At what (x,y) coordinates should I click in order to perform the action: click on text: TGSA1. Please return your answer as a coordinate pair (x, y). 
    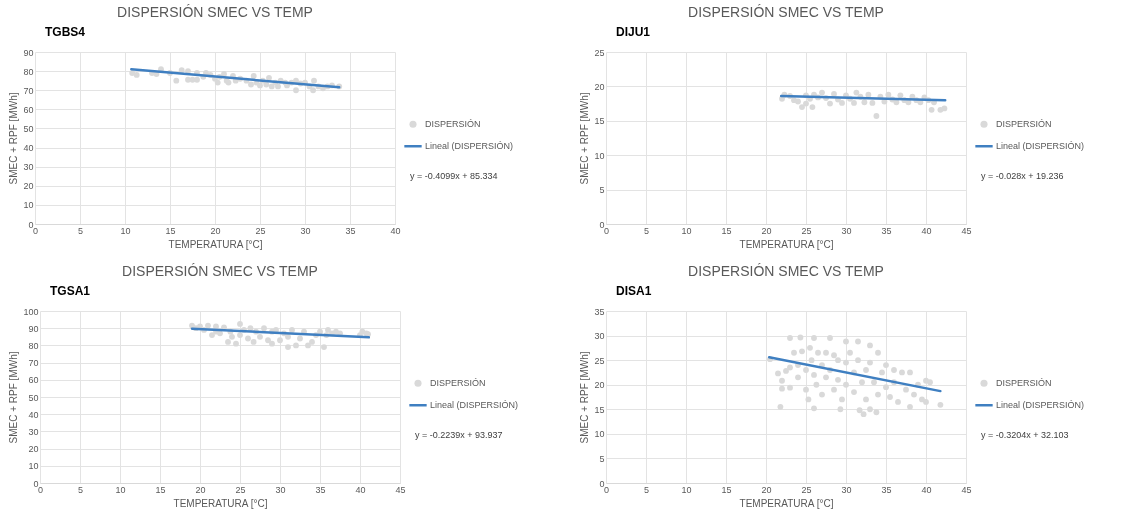
    Looking at the image, I should click on (70, 291).